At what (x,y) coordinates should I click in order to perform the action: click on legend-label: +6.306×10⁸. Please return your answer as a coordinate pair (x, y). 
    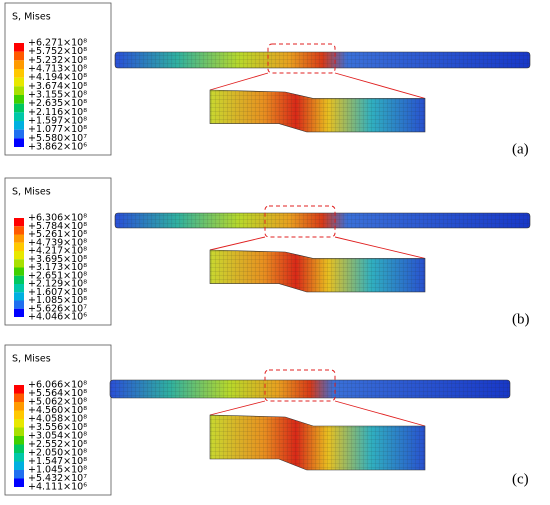
    Looking at the image, I should click on (57, 218).